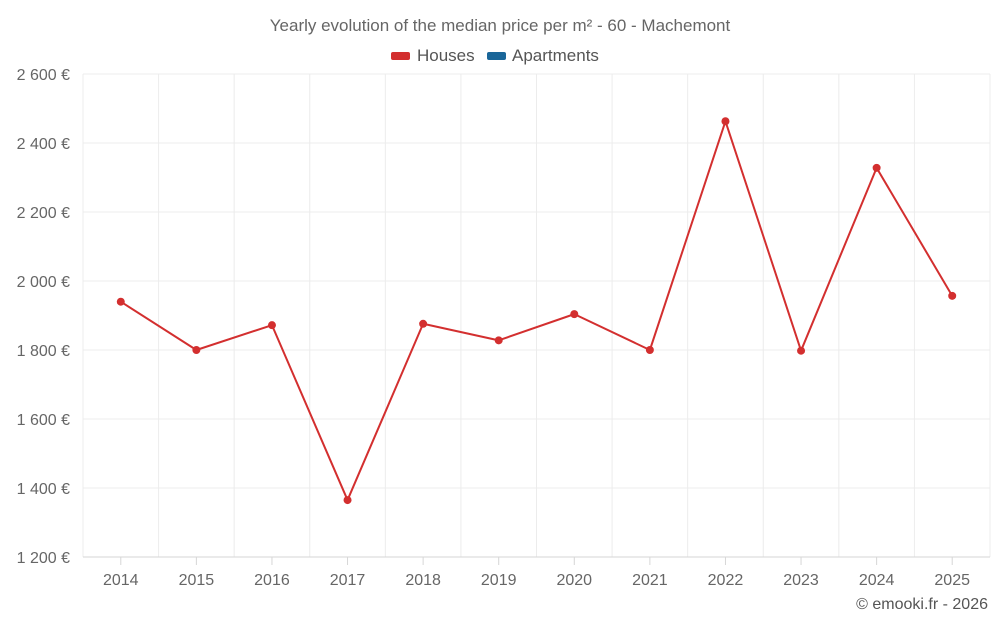  What do you see at coordinates (725, 121) in the screenshot?
I see `data-point-houses-2022` at bounding box center [725, 121].